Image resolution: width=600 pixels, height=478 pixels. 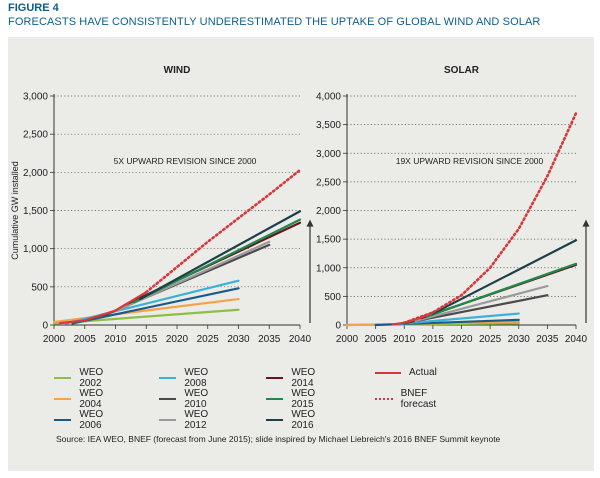 What do you see at coordinates (490, 339) in the screenshot?
I see `solar-x-tick-label: 2025` at bounding box center [490, 339].